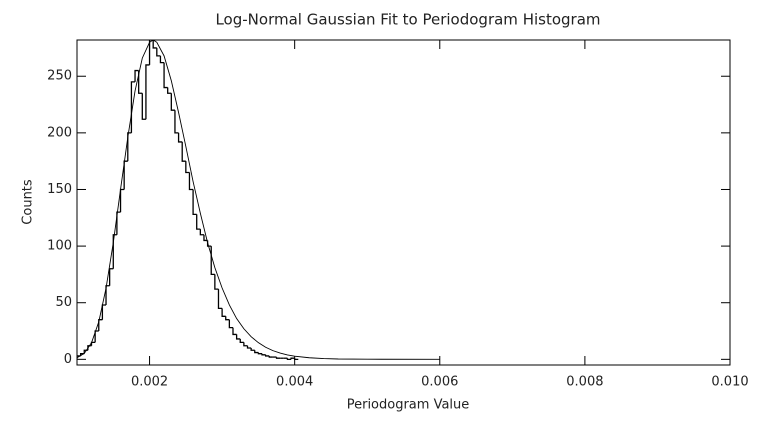 Image resolution: width=776 pixels, height=423 pixels. Describe the element at coordinates (584, 382) in the screenshot. I see `x-tick-label: 0.008` at that location.